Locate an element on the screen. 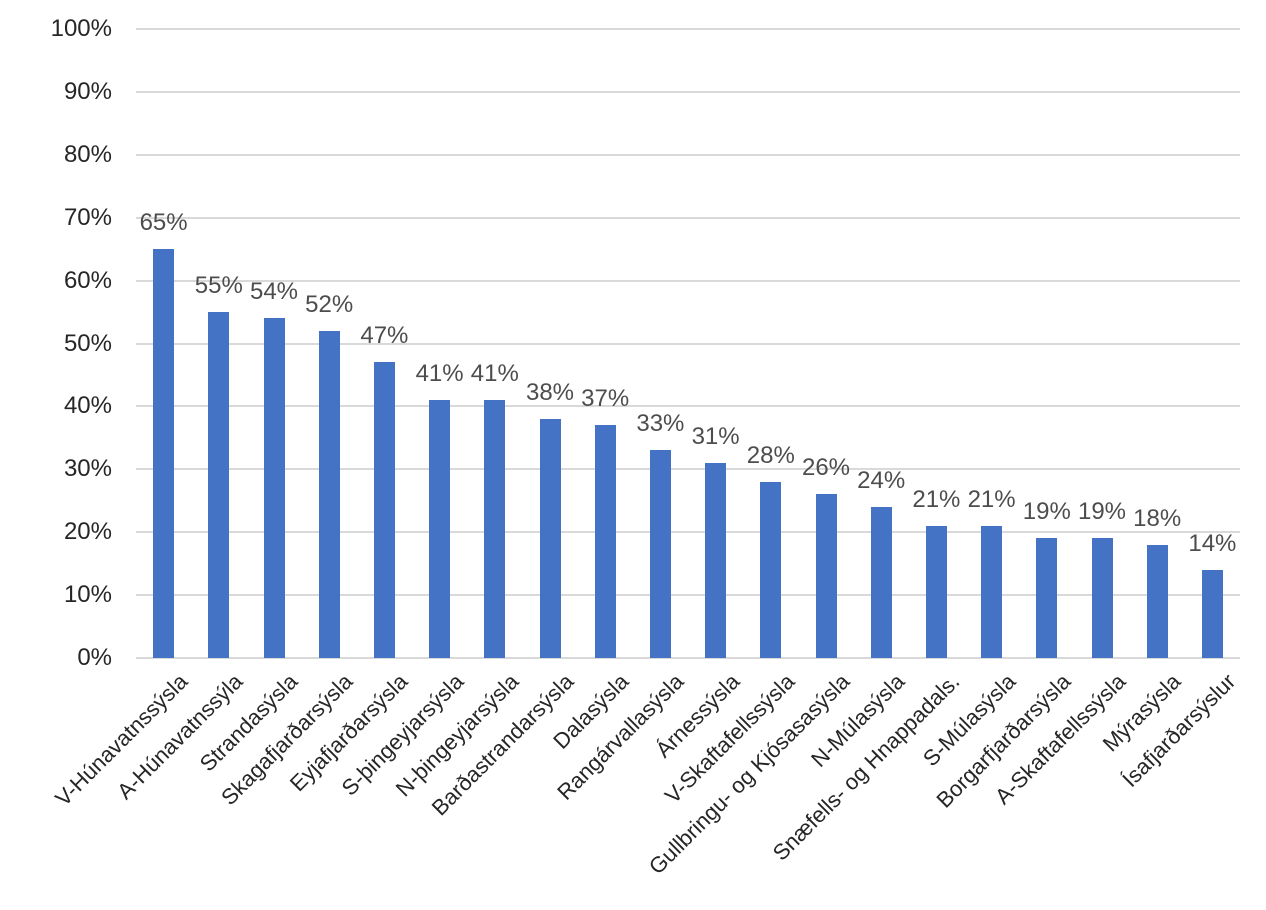 This screenshot has width=1266, height=910. bar-value-label: 24% is located at coordinates (881, 481).